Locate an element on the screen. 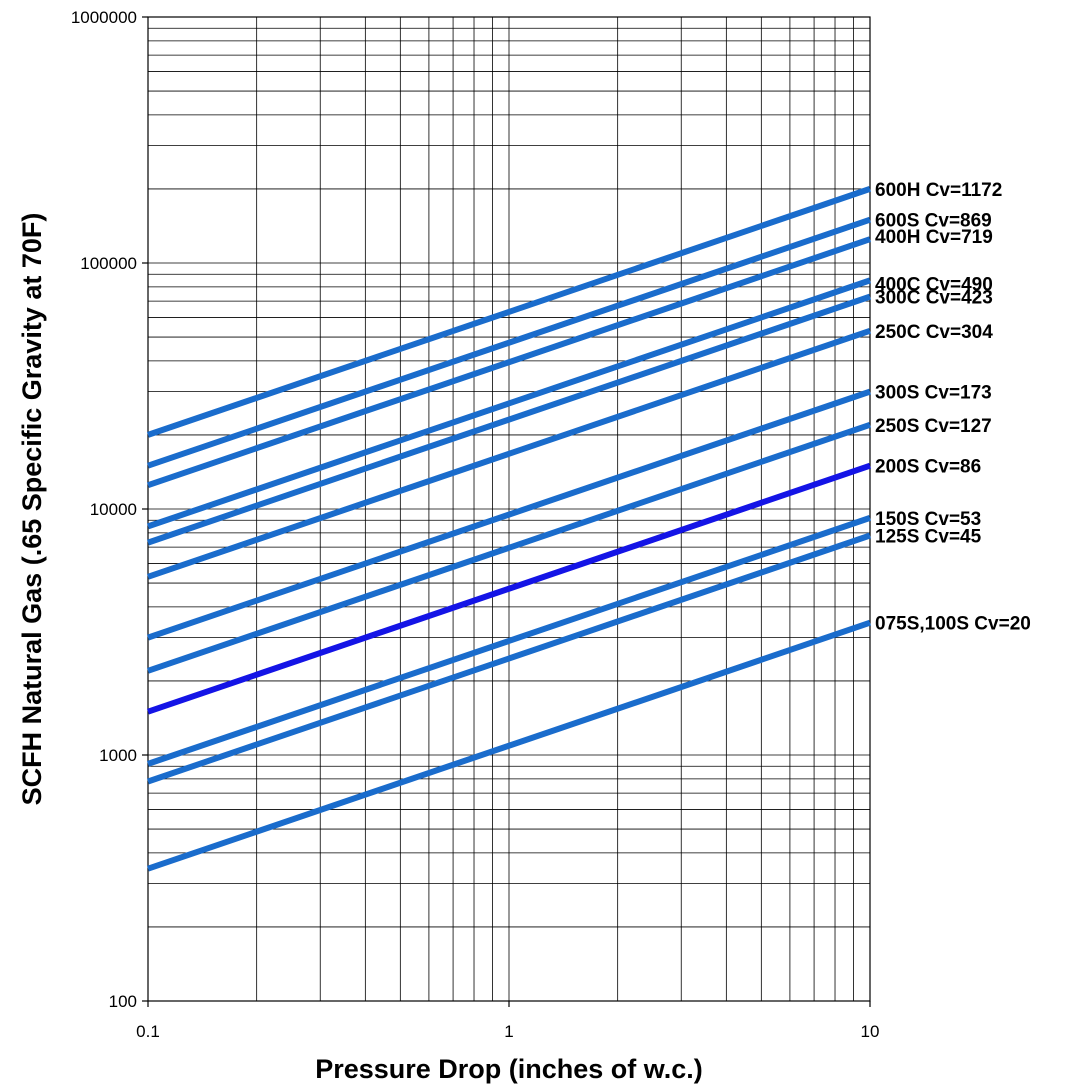  series-label: 300S Cv=173 is located at coordinates (933, 393).